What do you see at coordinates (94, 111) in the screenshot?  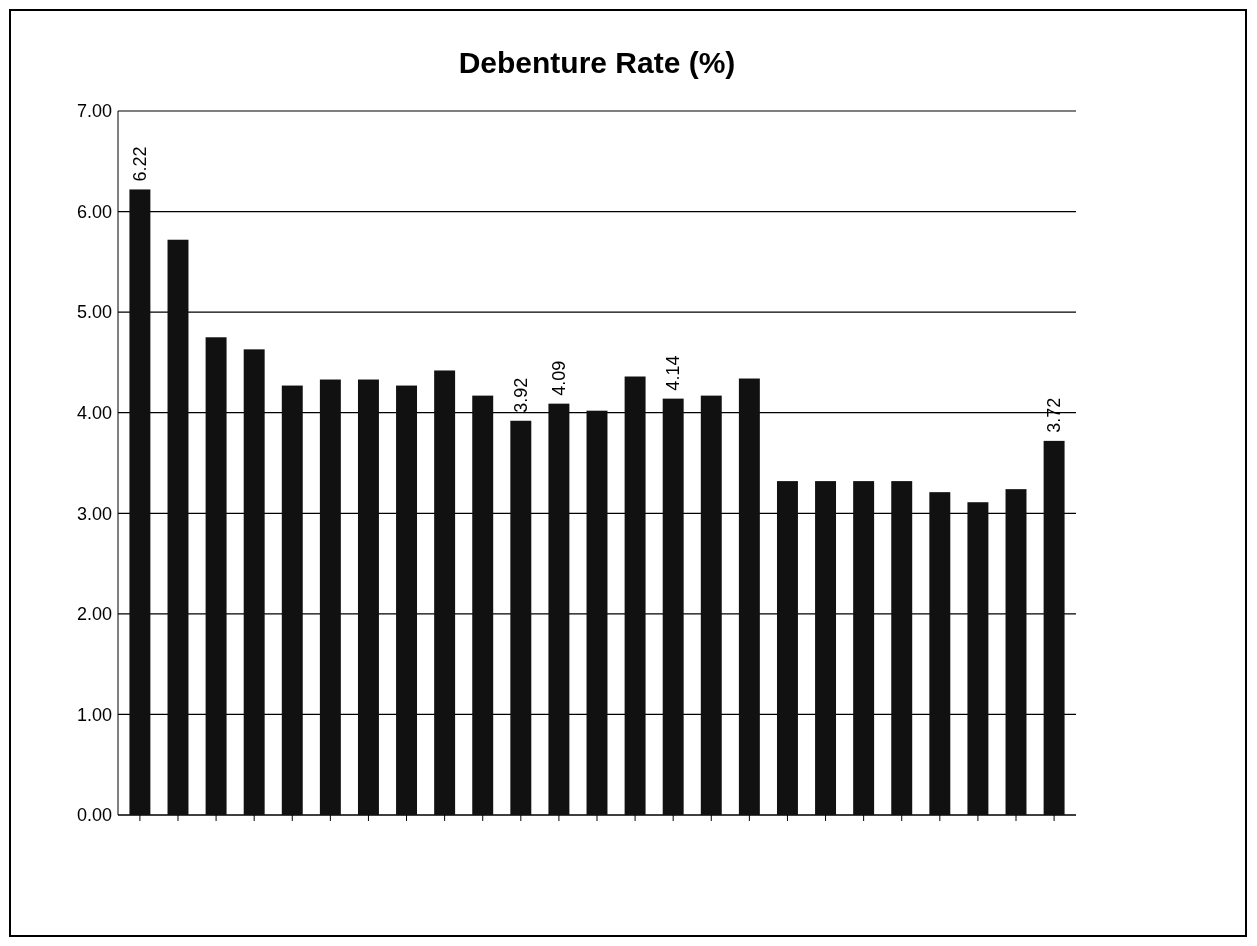 I see `y-tick-label: 7.00` at bounding box center [94, 111].